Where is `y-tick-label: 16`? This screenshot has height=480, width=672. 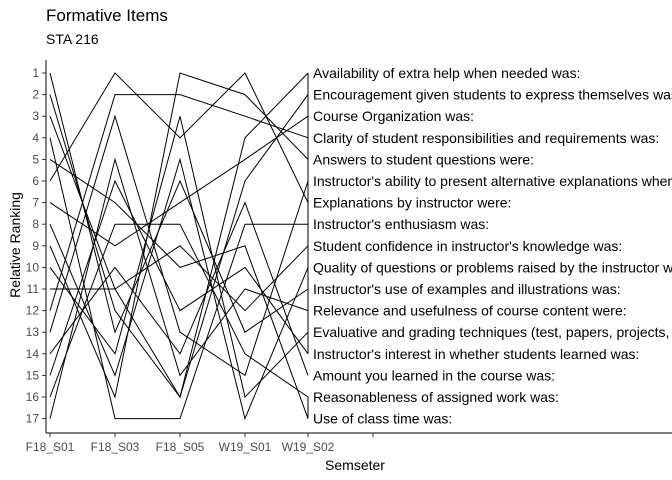 y-tick-label: 16 is located at coordinates (33, 397).